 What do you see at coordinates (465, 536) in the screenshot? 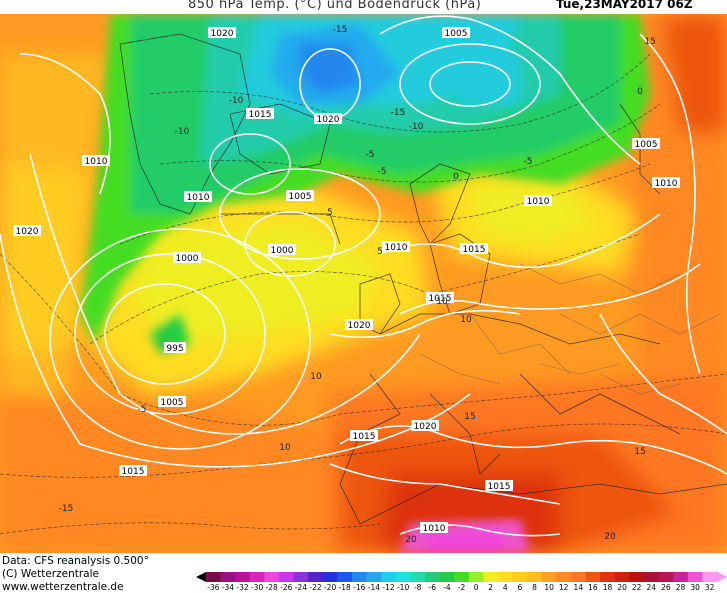
I see `hot-core` at bounding box center [465, 536].